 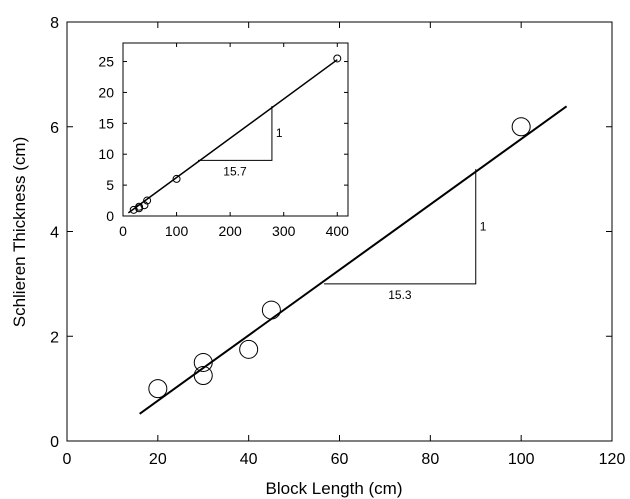 I want to click on main-x-tick-label: 40, so click(x=249, y=459).